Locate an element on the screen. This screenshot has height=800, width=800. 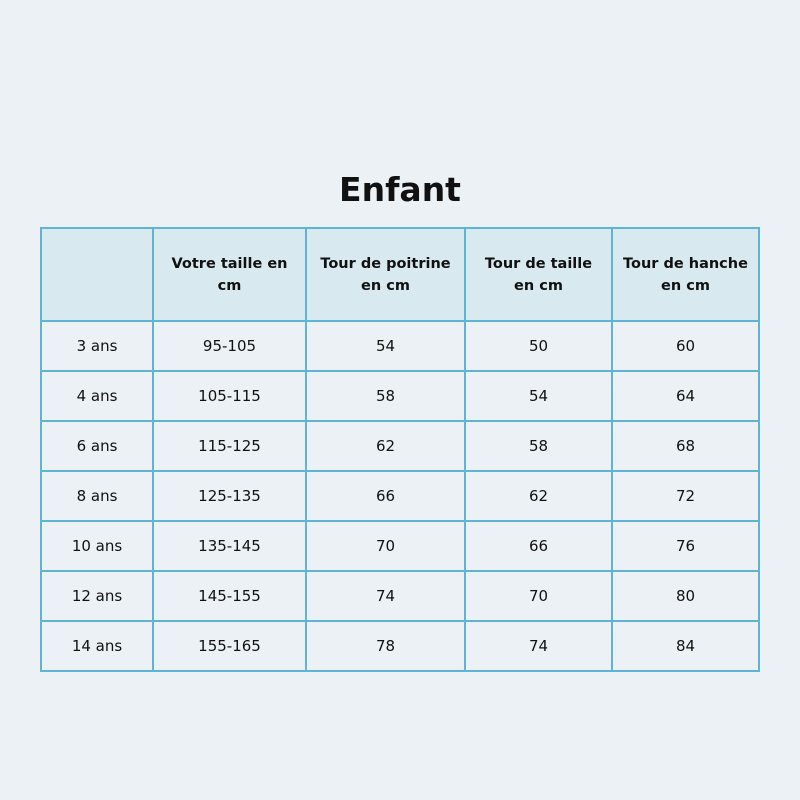
table-cell: 64 is located at coordinates (685, 396).